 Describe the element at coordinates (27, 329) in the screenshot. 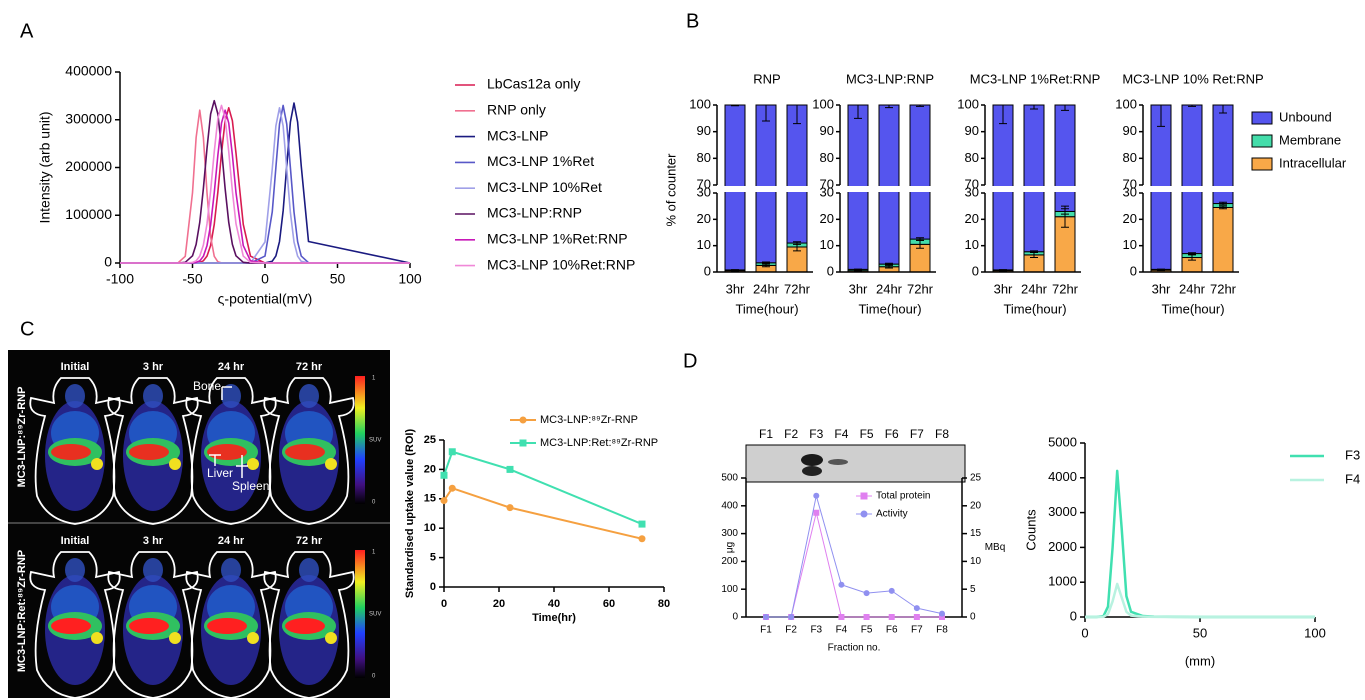

I see `panel-label: C` at that location.